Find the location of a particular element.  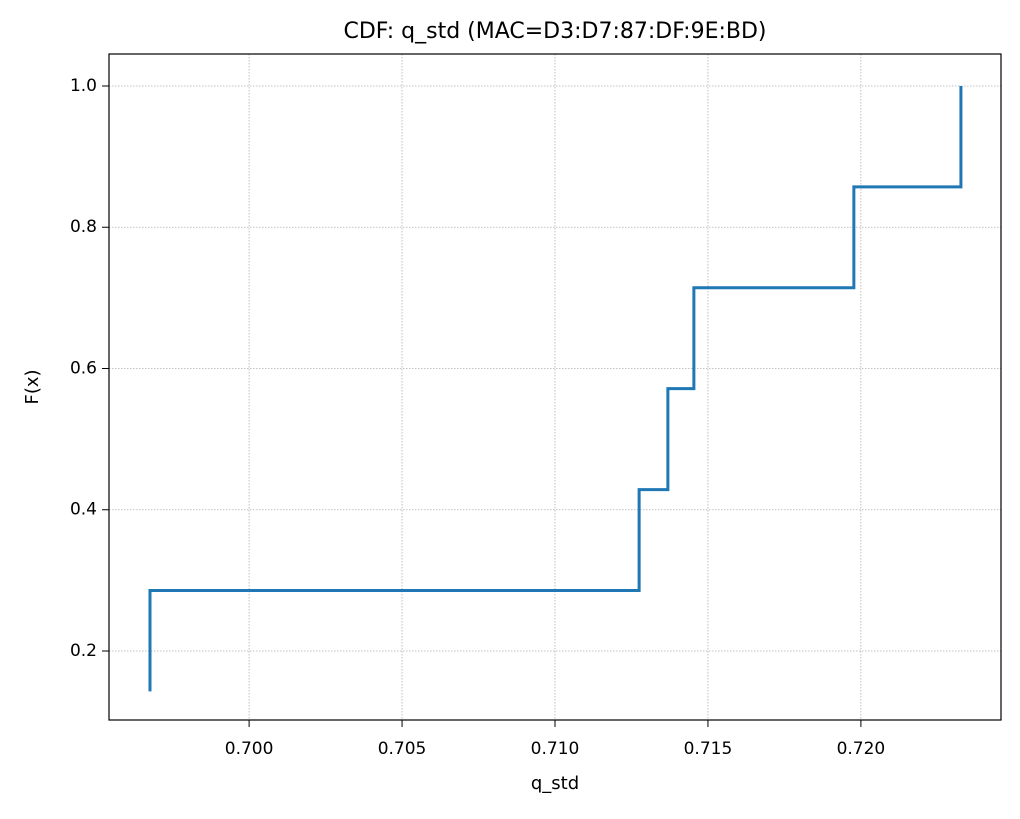

y-tick-label: 1.0 is located at coordinates (83, 86).